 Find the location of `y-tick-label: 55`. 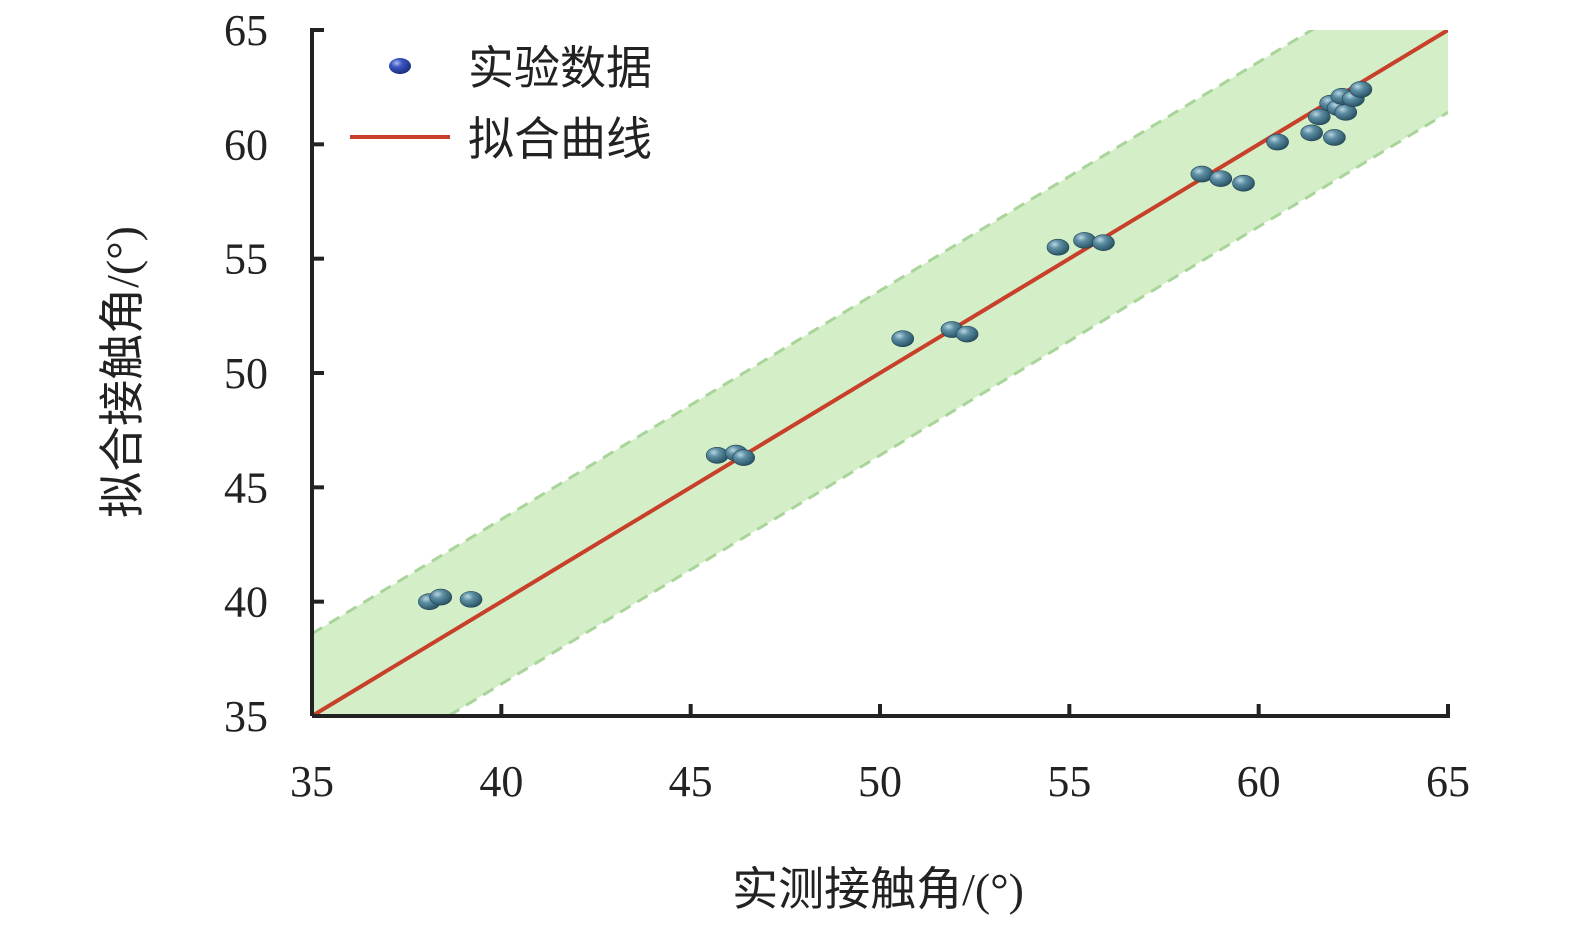

y-tick-label: 55 is located at coordinates (246, 259).